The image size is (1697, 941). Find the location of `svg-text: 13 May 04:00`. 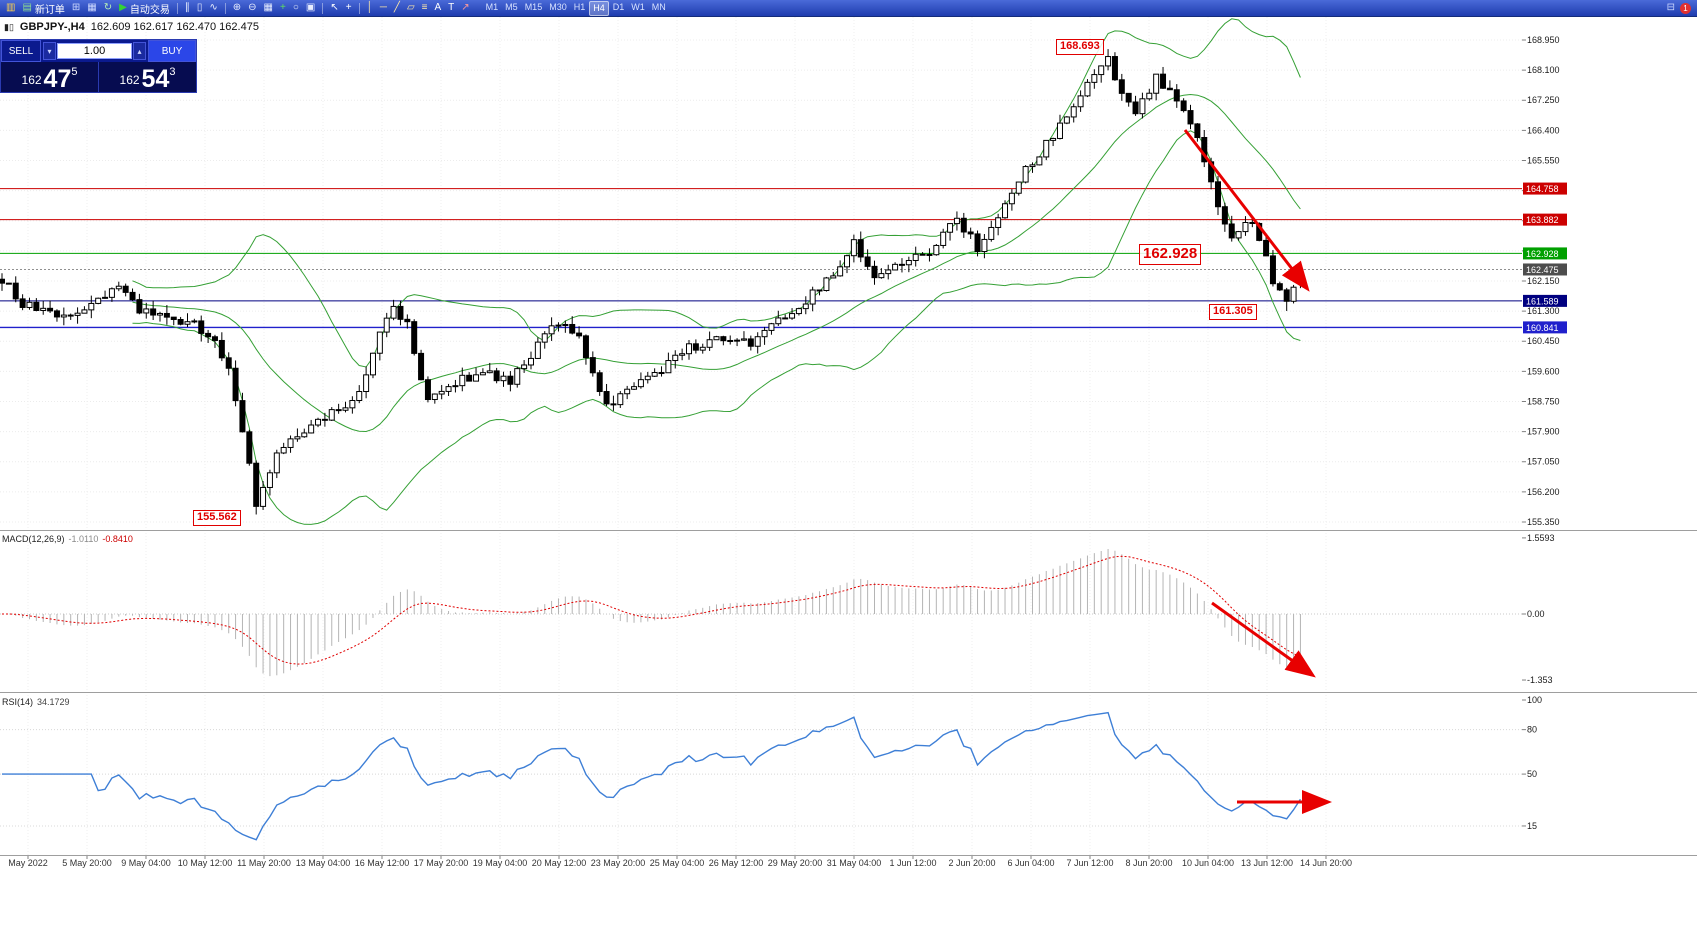

svg-text: 13 May 04:00 is located at coordinates (323, 863).